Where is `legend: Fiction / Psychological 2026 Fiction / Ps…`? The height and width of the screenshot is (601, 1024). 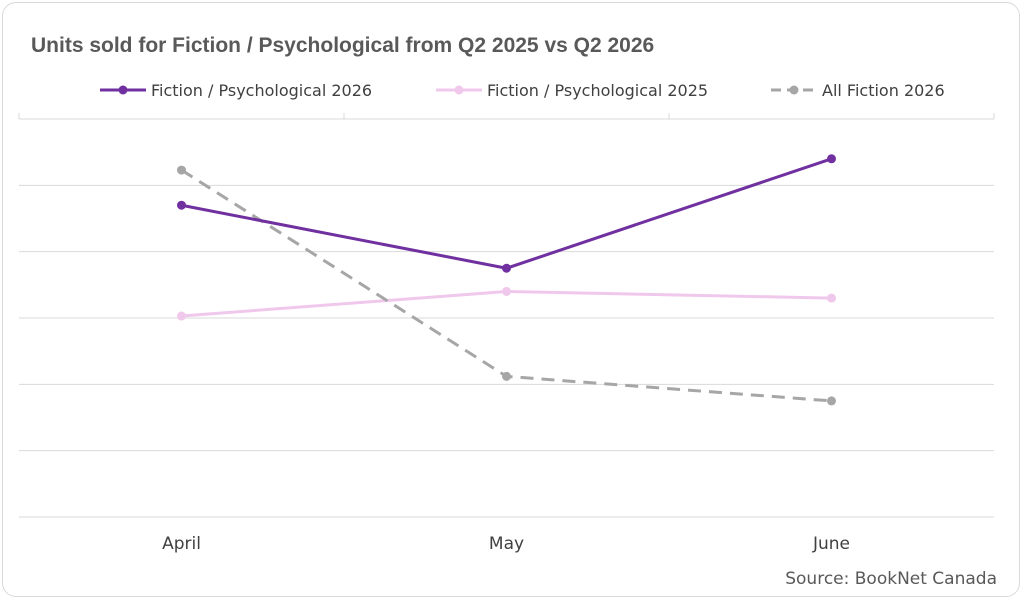
legend: Fiction / Psychological 2026 Fiction / Ps… is located at coordinates (522, 90).